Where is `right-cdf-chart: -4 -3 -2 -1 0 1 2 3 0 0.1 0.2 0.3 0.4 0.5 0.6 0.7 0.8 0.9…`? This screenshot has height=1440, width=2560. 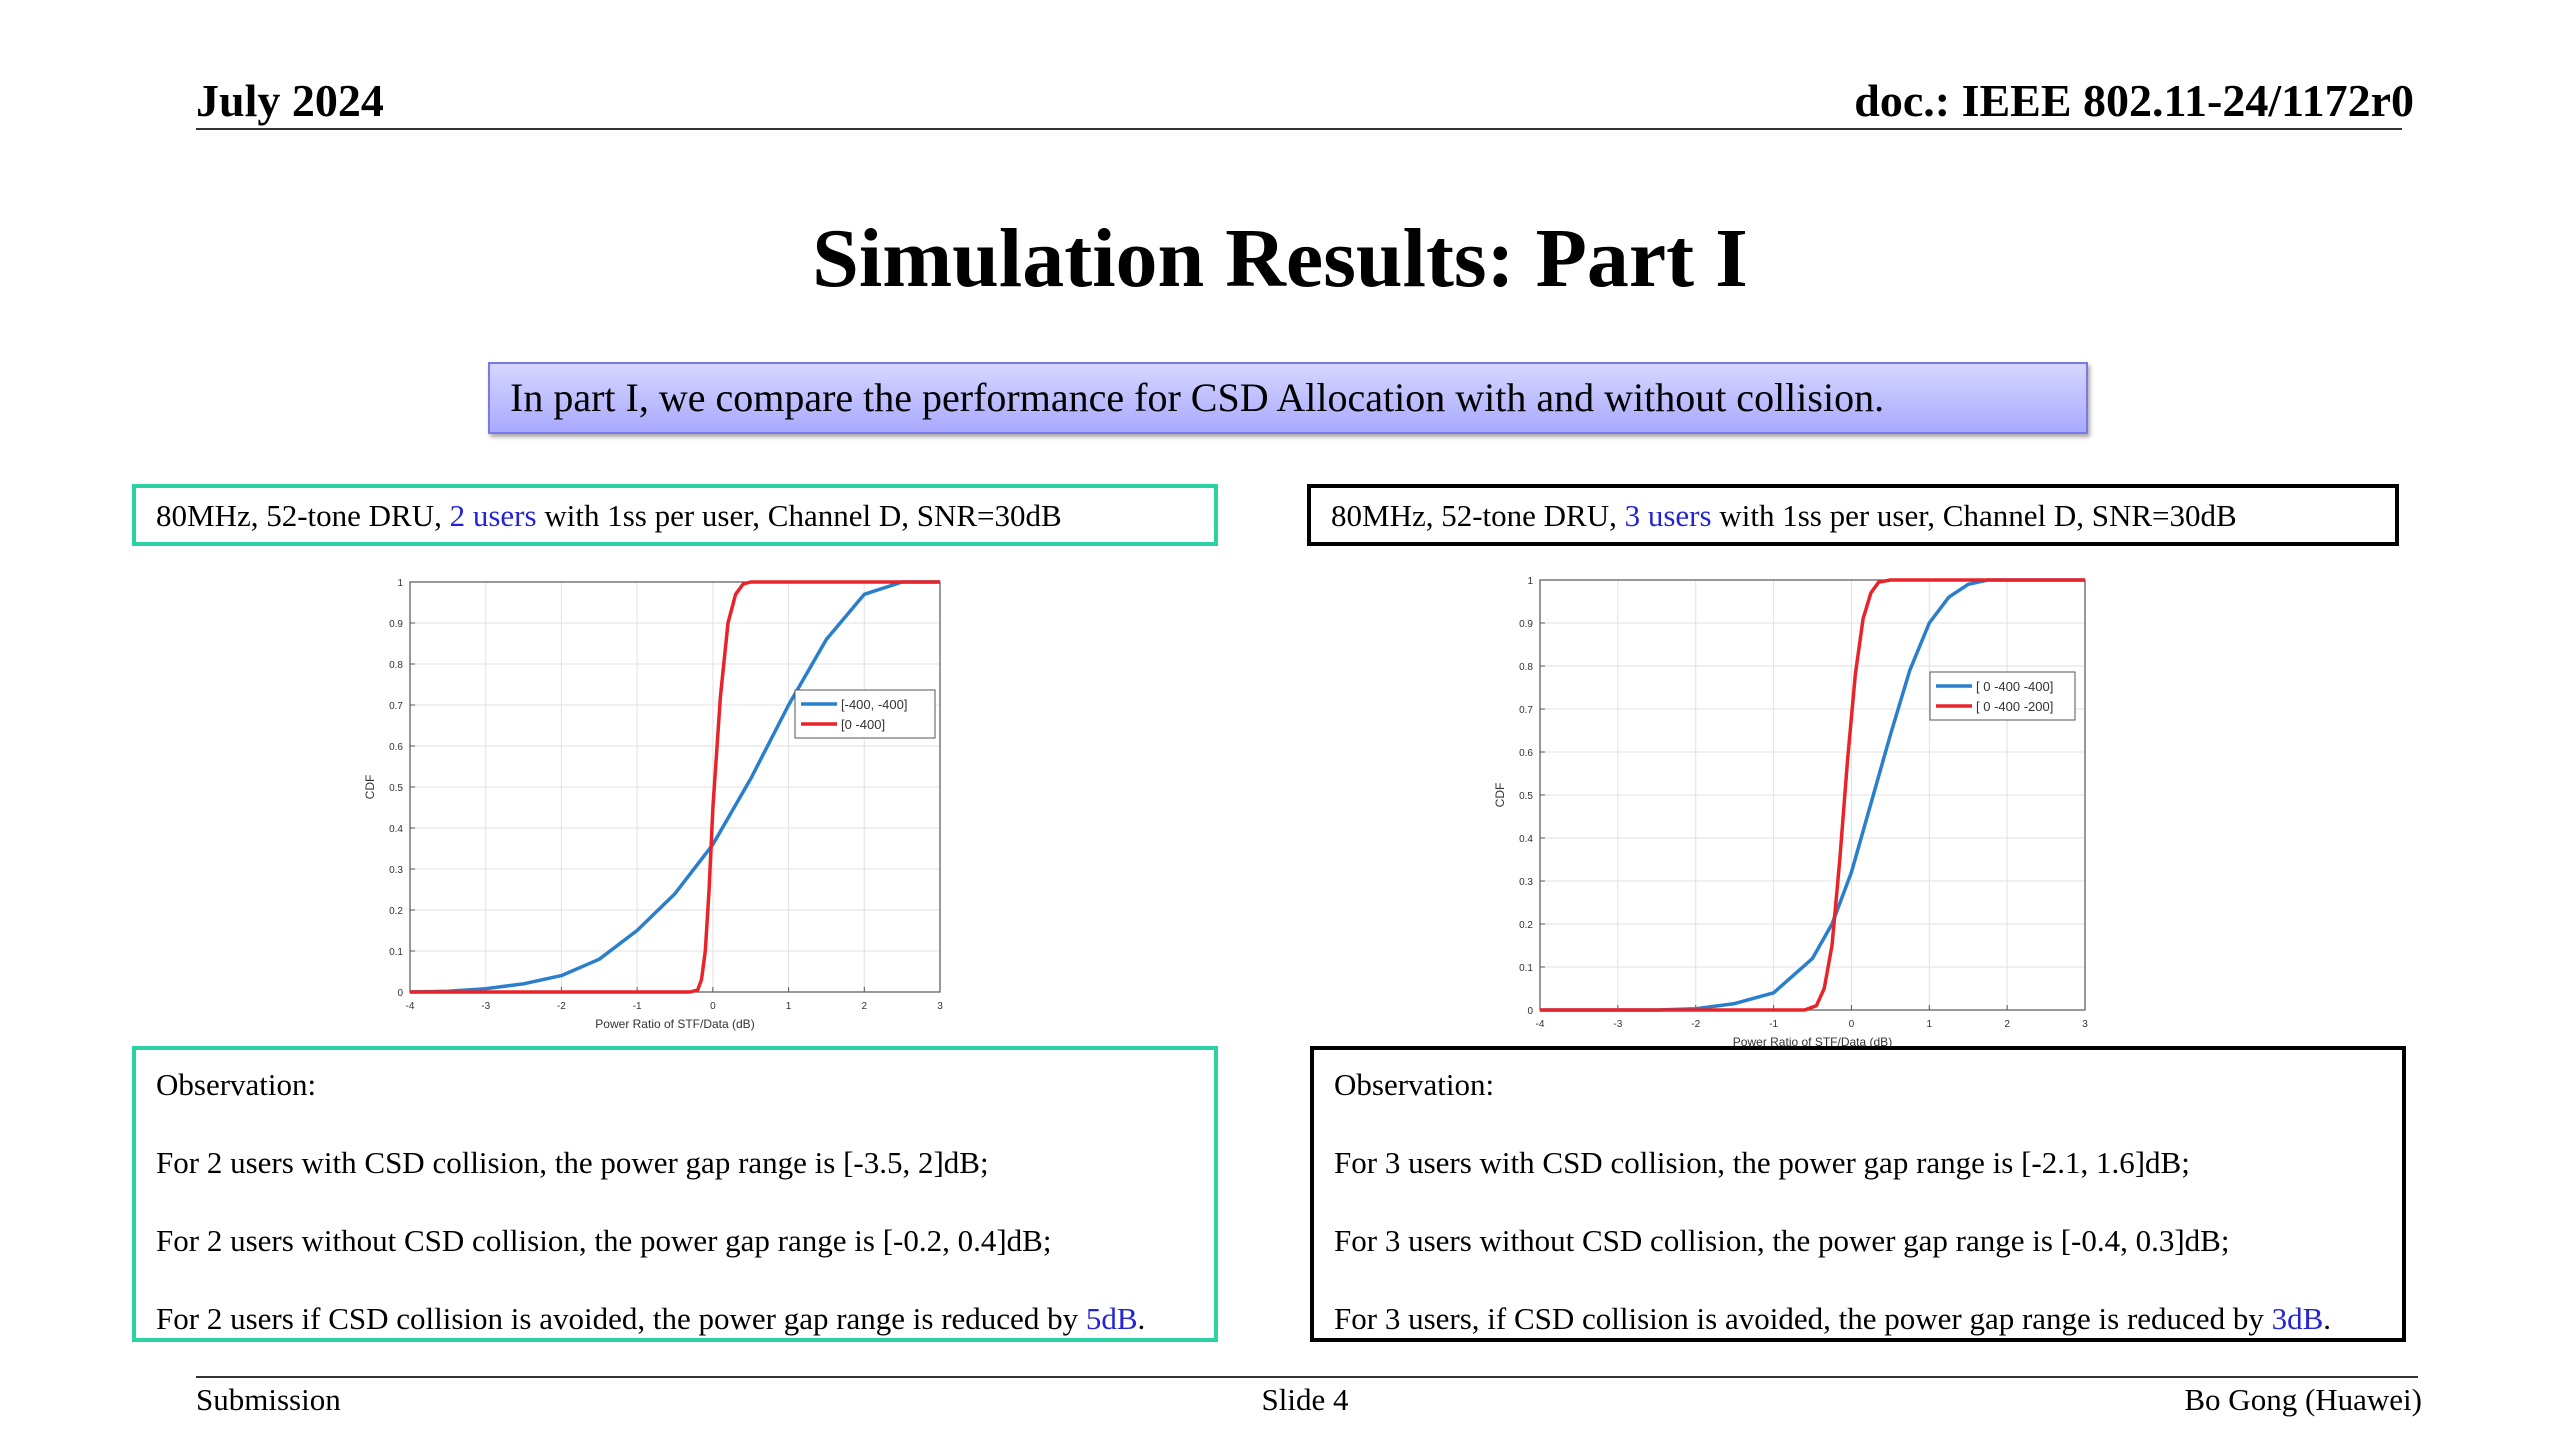
right-cdf-chart: -4 -3 -2 -1 0 1 2 3 0 0.1 0.2 0.3 0.4 0.5 0.6 0.7 0.8 0.9… is located at coordinates (1790, 811).